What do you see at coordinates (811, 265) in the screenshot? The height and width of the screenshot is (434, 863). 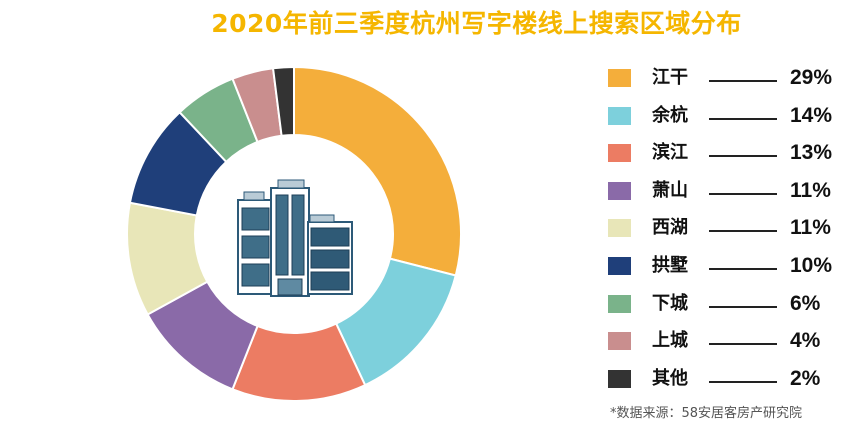 I see `legend-value: 10%` at bounding box center [811, 265].